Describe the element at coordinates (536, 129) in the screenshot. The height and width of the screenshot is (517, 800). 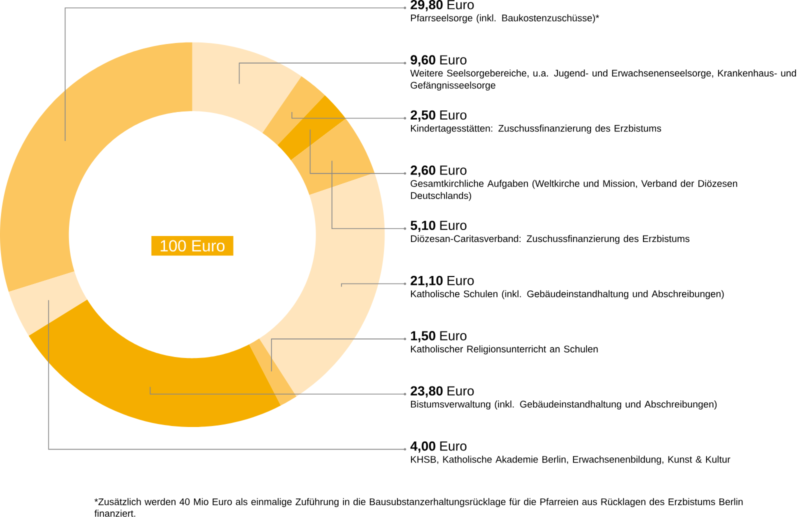
I see `slice-label: Kindertagesstätten: Zuschussfinanzierung des Erzbistums` at that location.